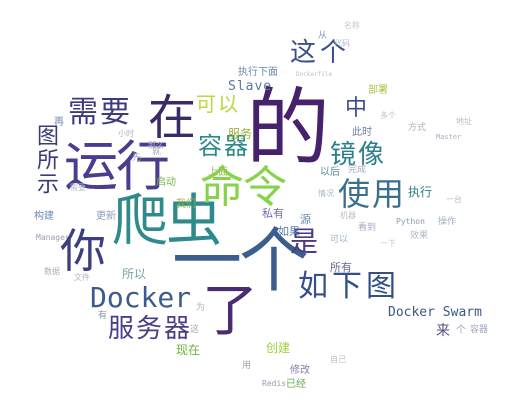 The height and width of the screenshot is (411, 505). Describe the element at coordinates (300, 370) in the screenshot. I see `word-xiugai: 修改` at that location.